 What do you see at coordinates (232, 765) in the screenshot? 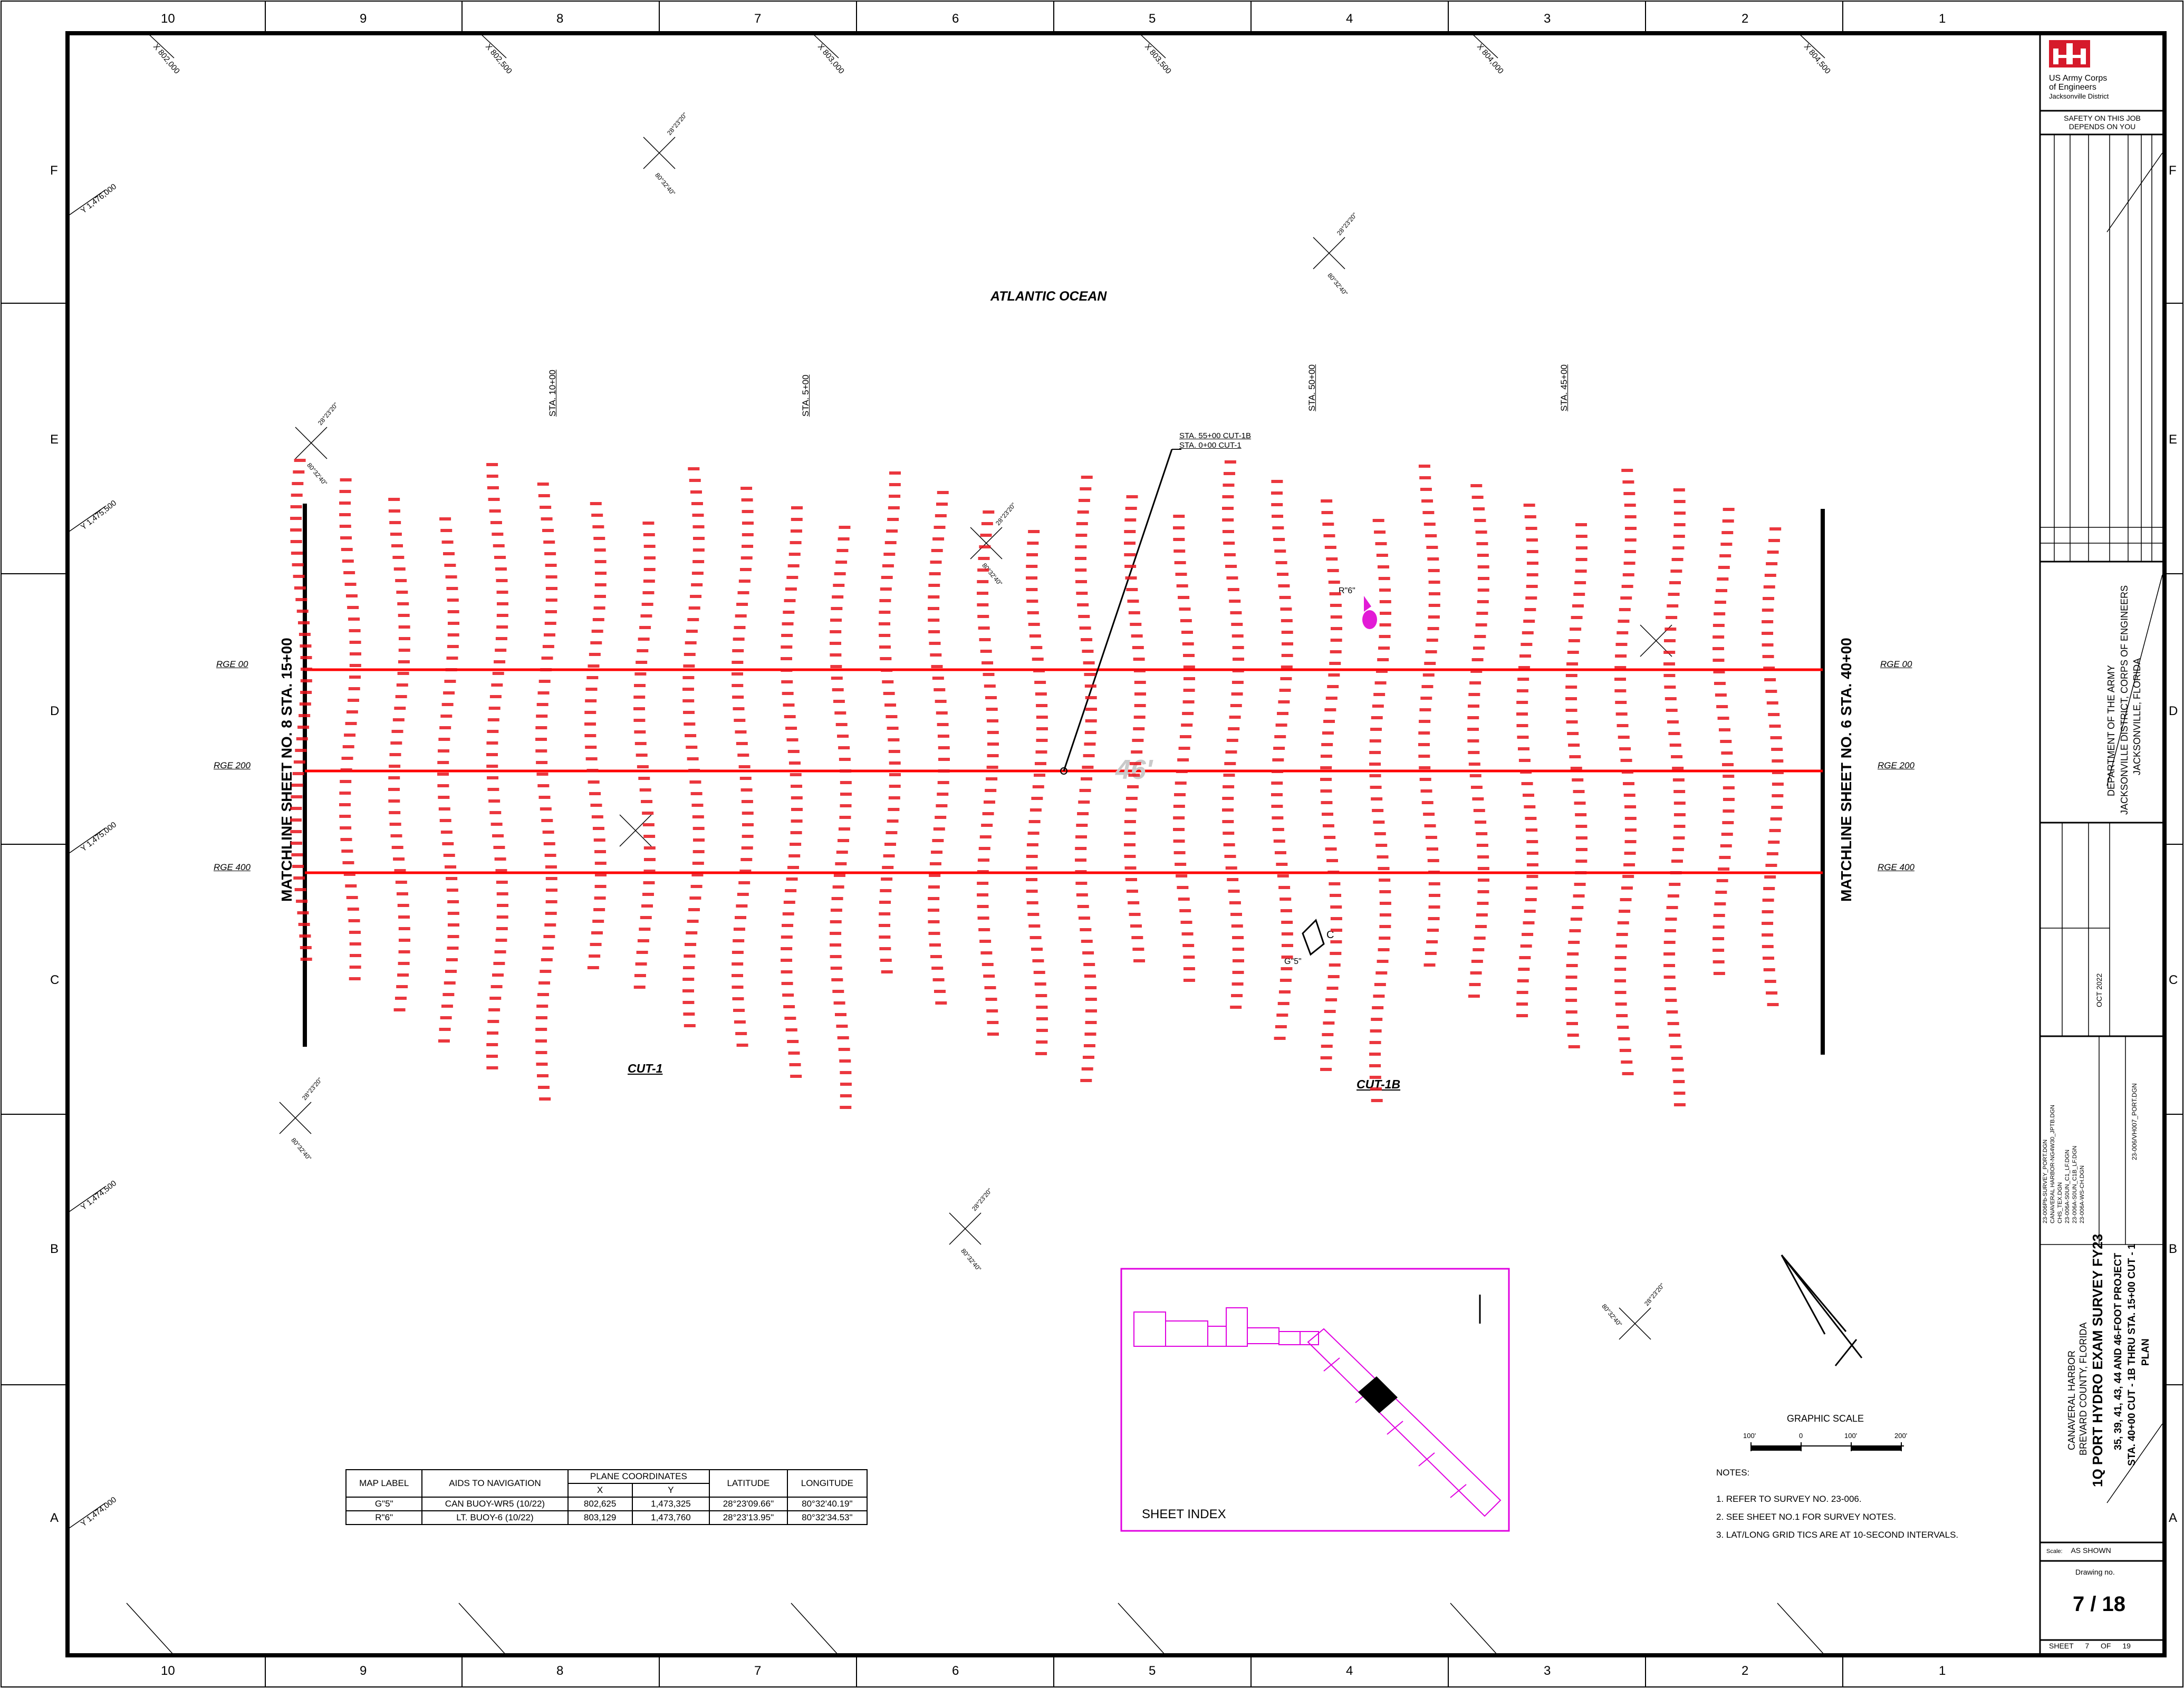
I see `rge-label-left: RGE 200` at bounding box center [232, 765].